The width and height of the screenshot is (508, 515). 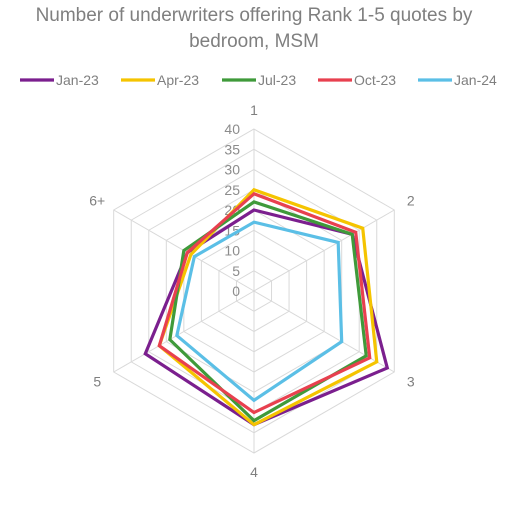 I want to click on category-label: 5, so click(x=97, y=382).